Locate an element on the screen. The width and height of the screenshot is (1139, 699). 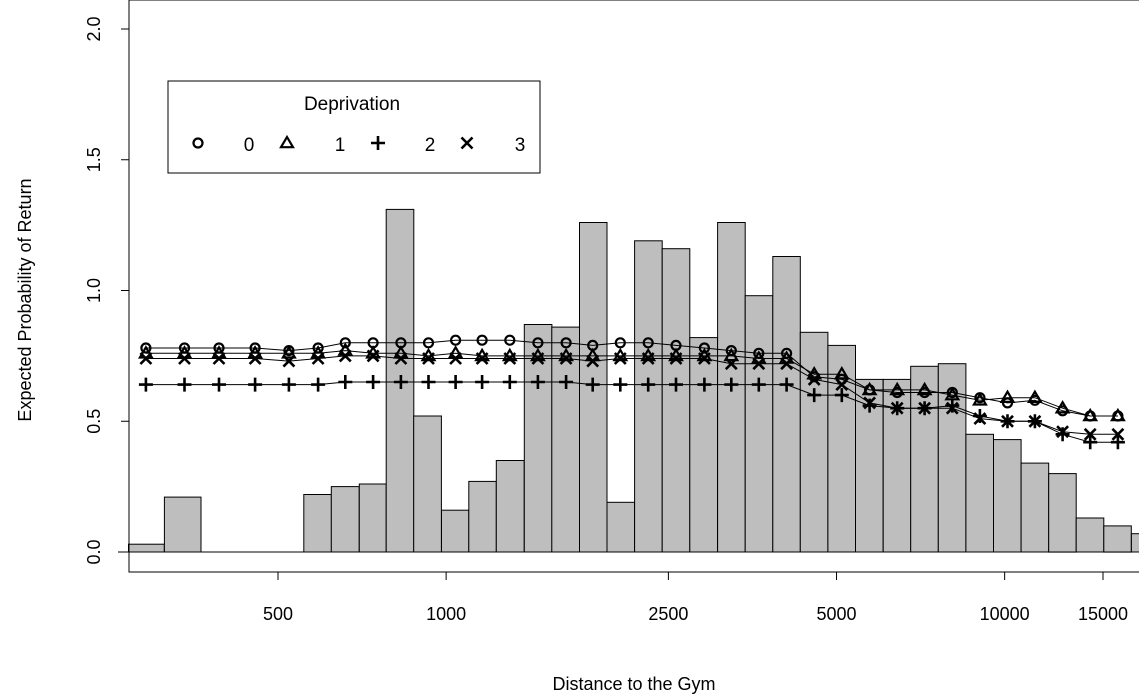
y-tick-label: 0.0 is located at coordinates (94, 551).